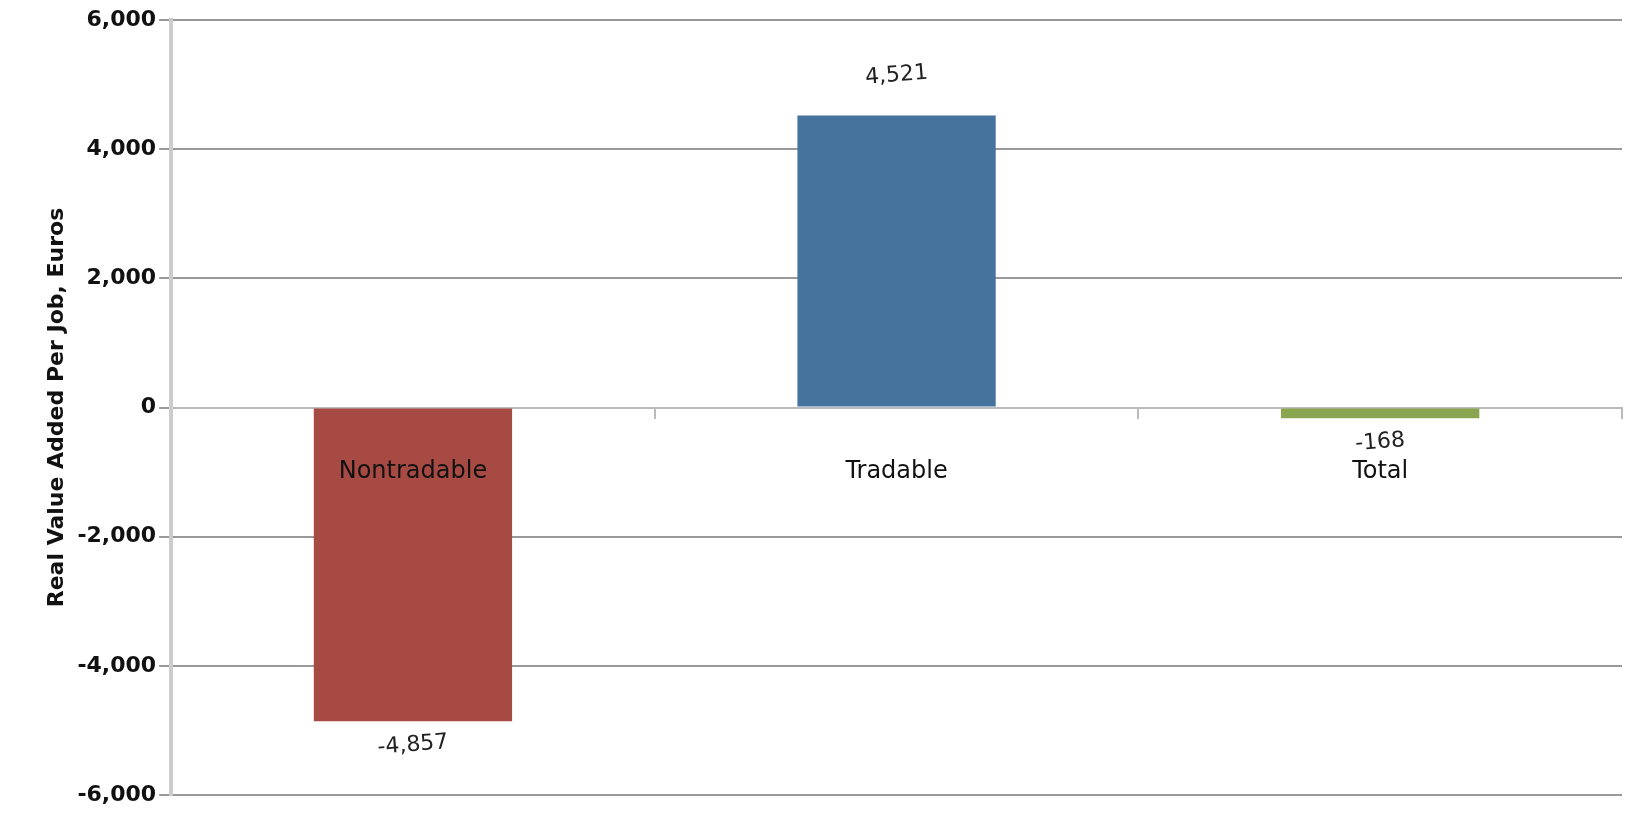  What do you see at coordinates (121, 18) in the screenshot?
I see `y-tick-label: 6,000` at bounding box center [121, 18].